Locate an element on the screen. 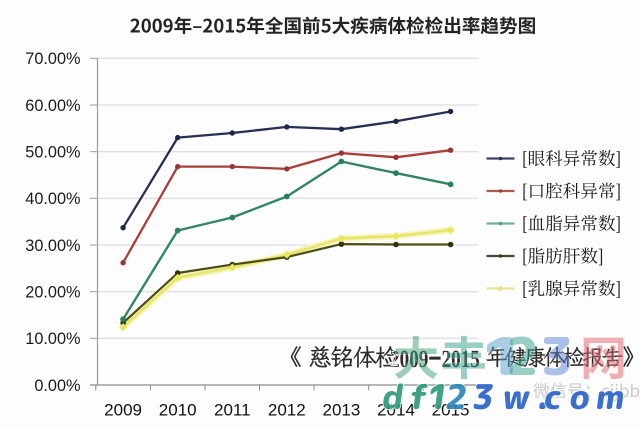 The image size is (640, 427). svg-text: 50.00% is located at coordinates (52, 153).